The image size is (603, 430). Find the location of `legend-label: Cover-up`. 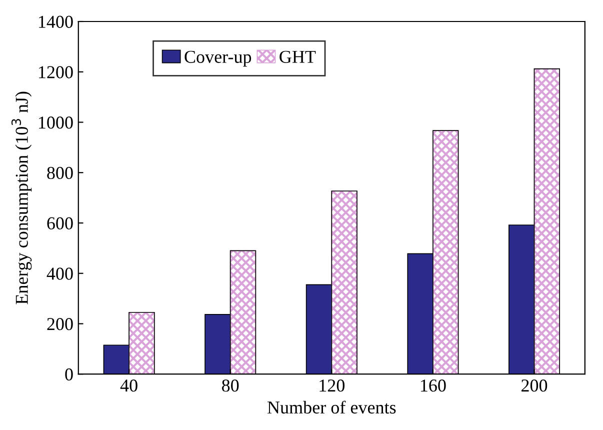

legend-label: Cover-up is located at coordinates (218, 58).